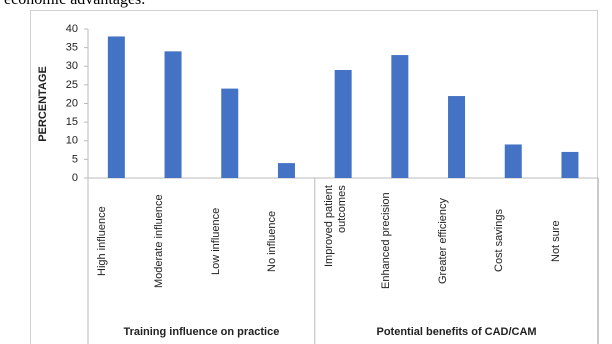  Describe the element at coordinates (72, 141) in the screenshot. I see `y-tick-label: 10` at that location.